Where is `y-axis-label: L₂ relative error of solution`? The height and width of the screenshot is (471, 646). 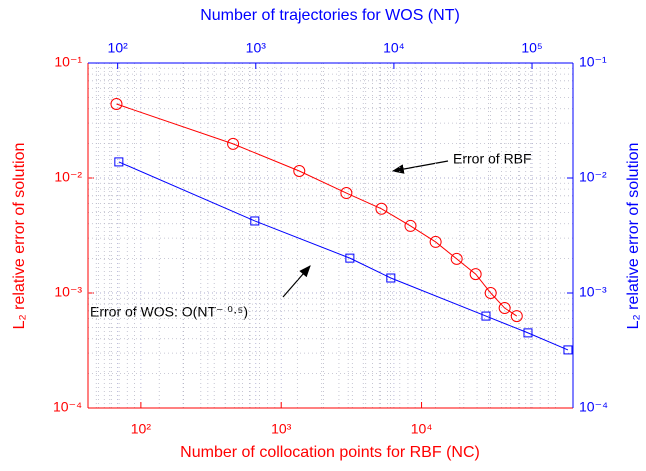
y-axis-label: L₂ relative error of solution is located at coordinates (19, 236).